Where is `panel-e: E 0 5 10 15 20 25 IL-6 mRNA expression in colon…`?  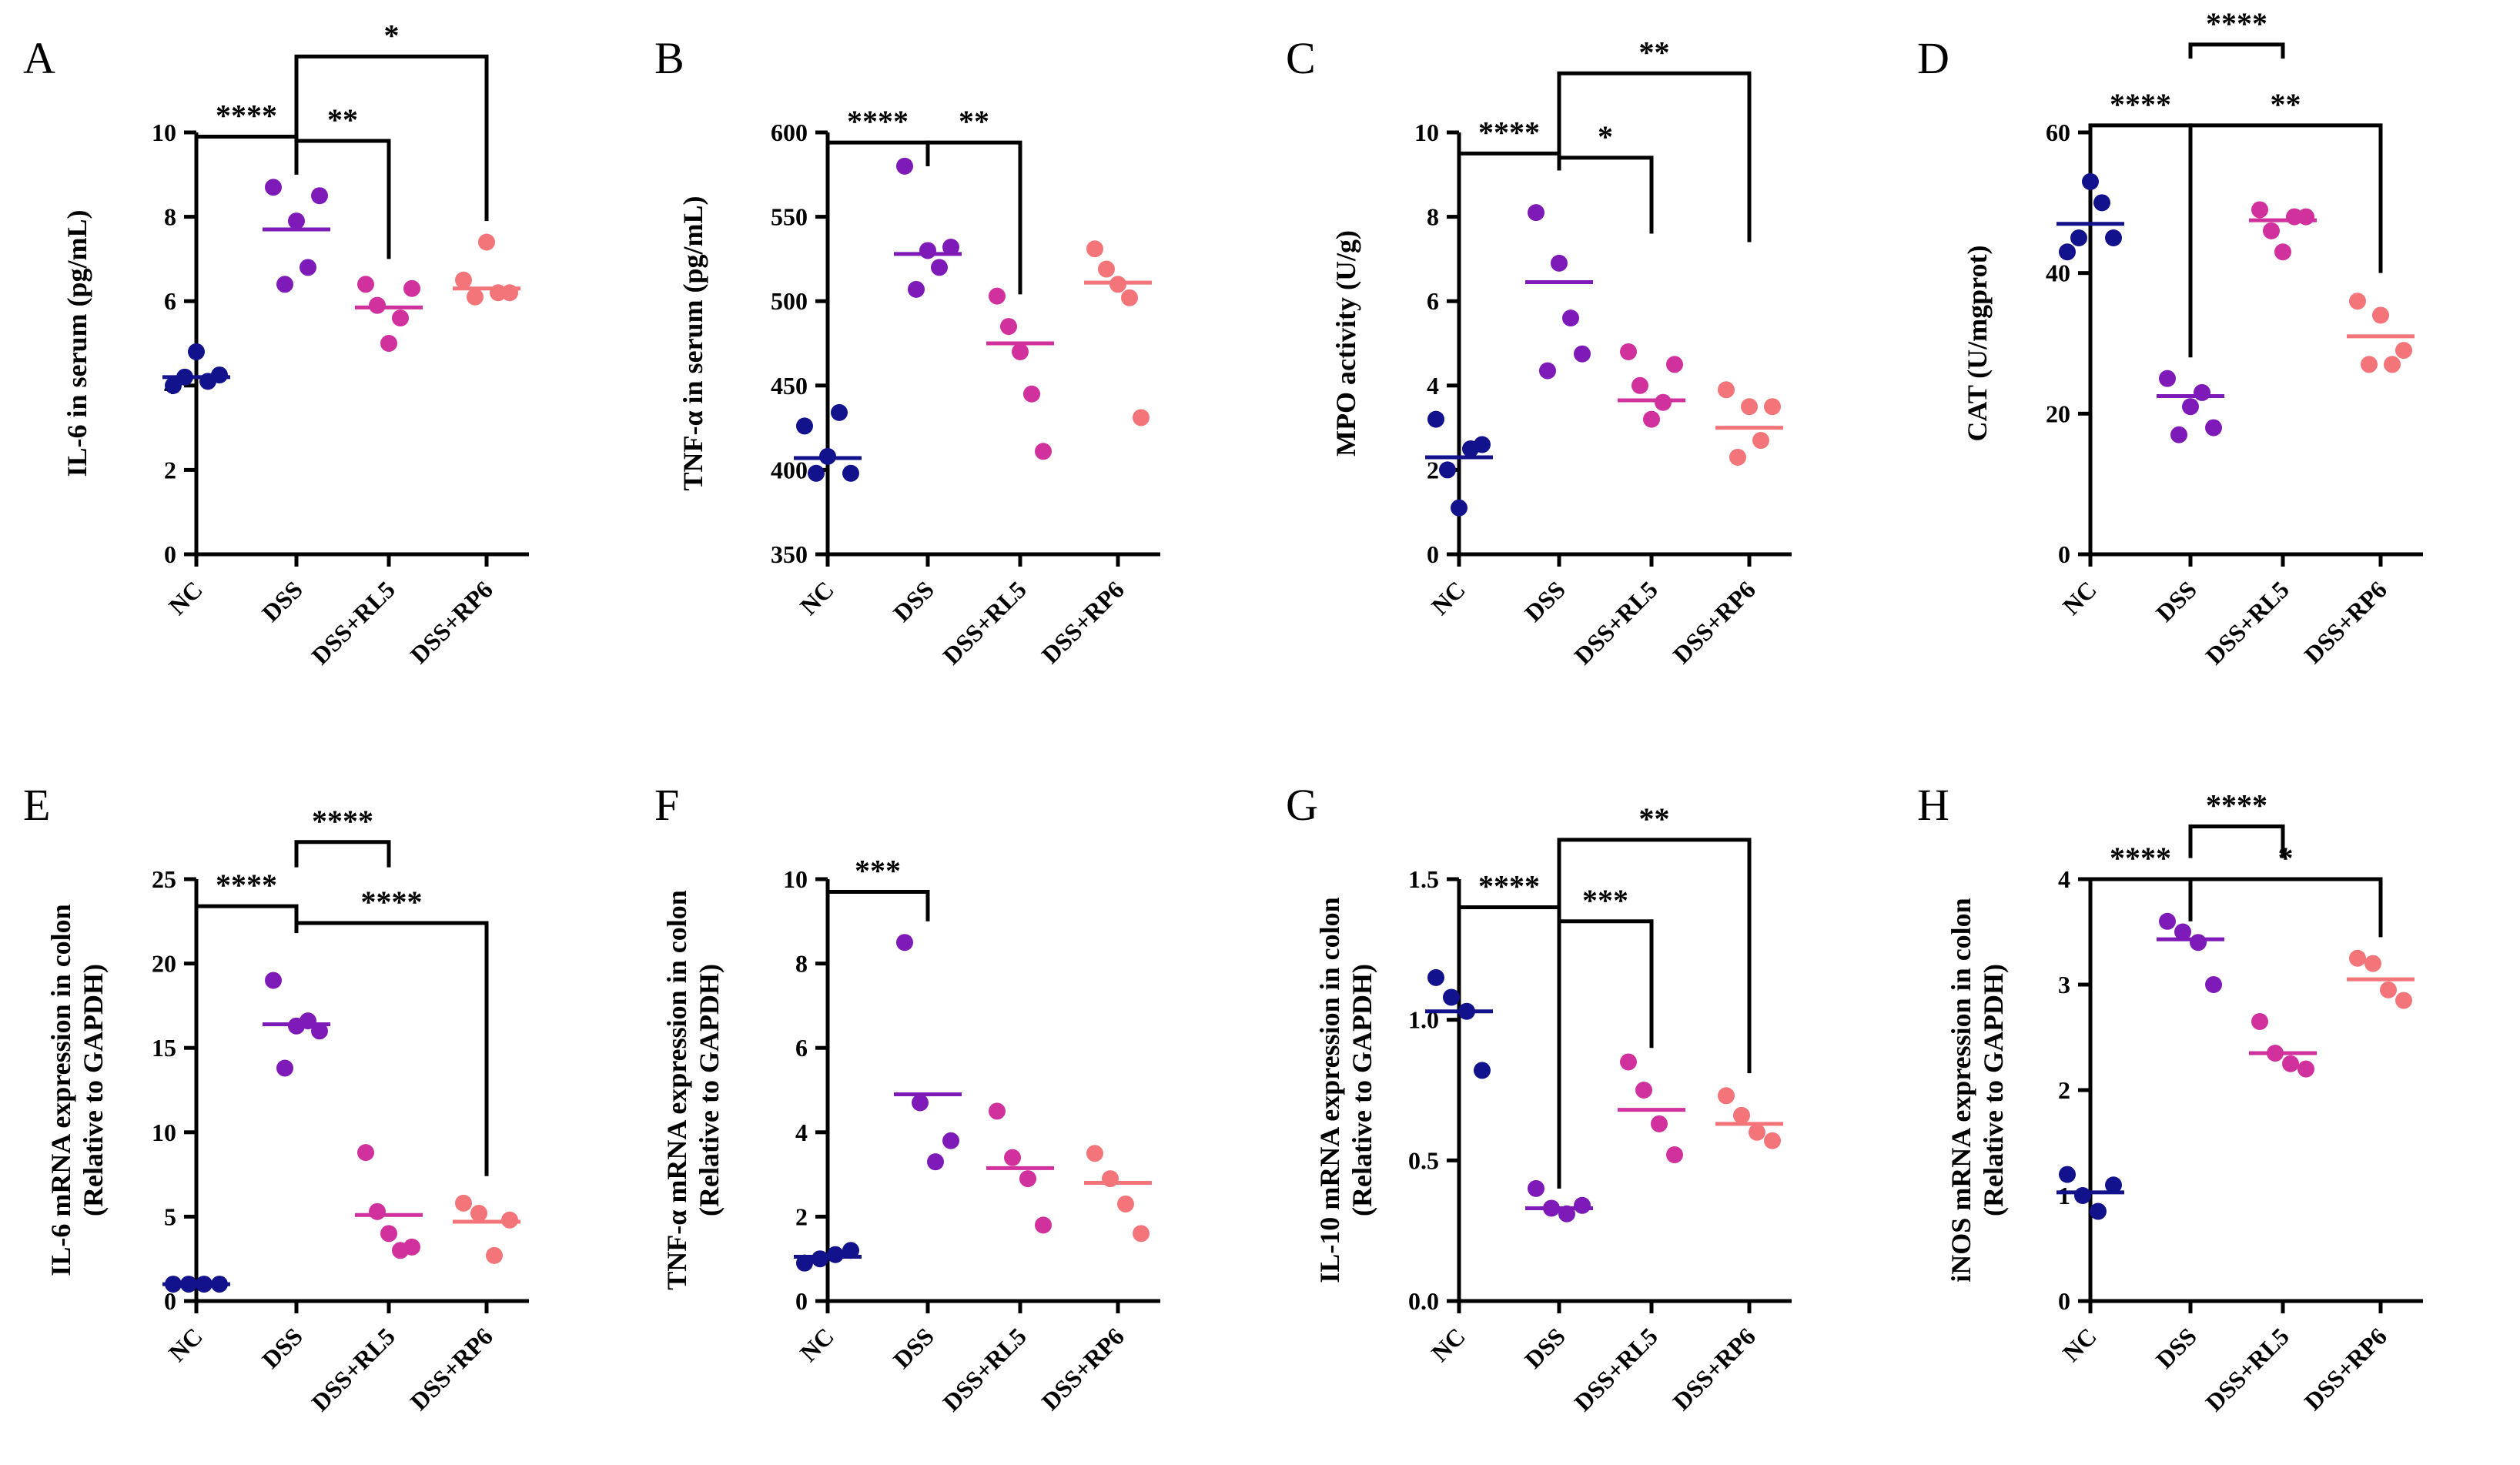
panel-e: E 0 5 10 15 20 25 IL-6 mRNA expression in colon… is located at coordinates (276, 1098).